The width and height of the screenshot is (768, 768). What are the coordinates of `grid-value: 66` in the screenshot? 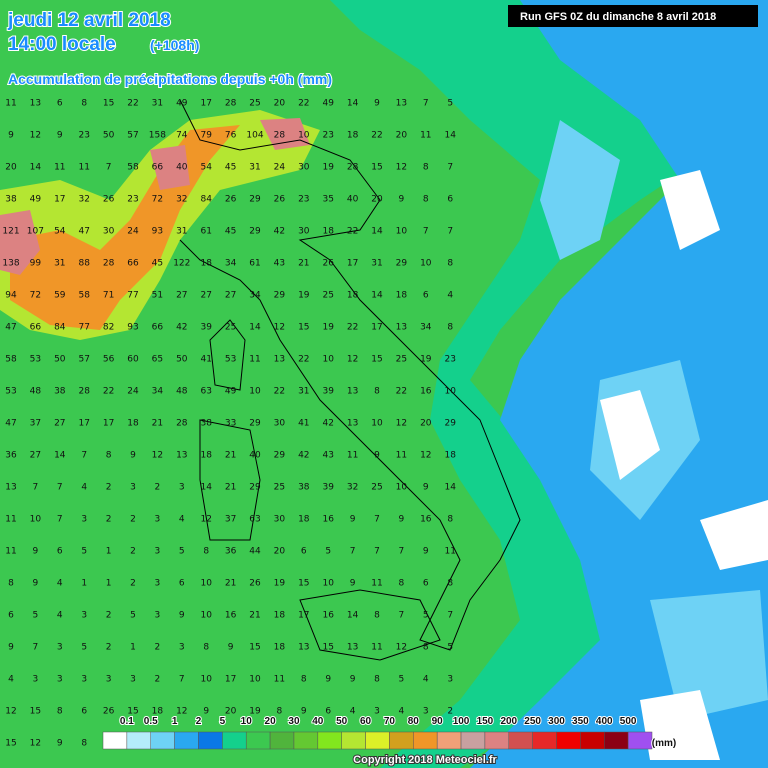 It's located at (36, 328).